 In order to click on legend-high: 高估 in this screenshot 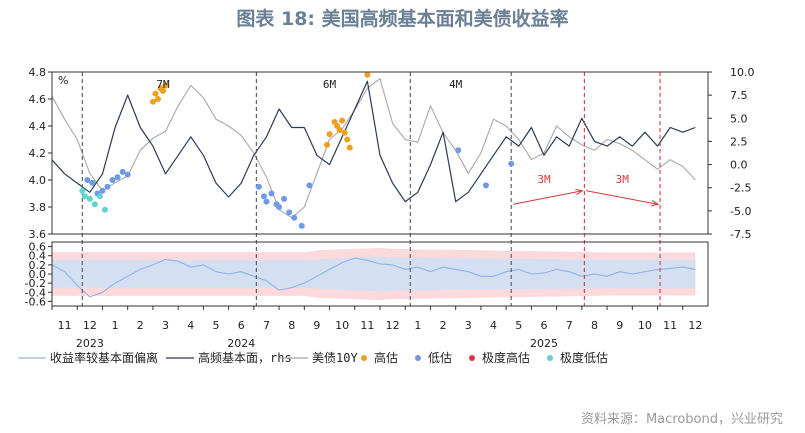, I will do `click(386, 357)`.